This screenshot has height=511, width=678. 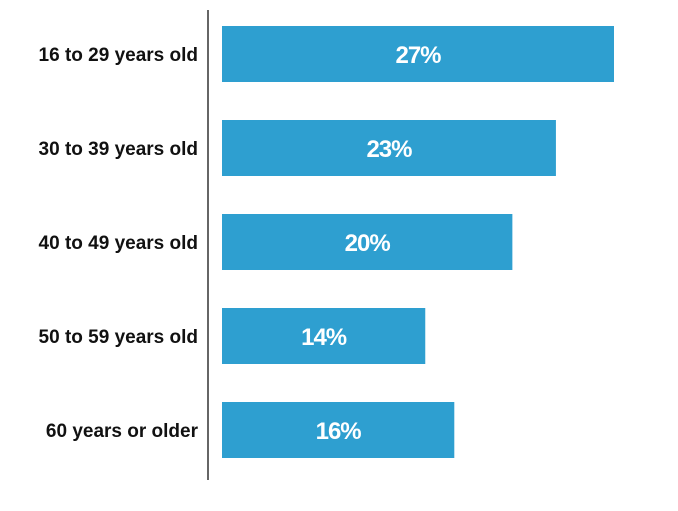 I want to click on category-label: 30 to 39 years old, so click(x=118, y=149).